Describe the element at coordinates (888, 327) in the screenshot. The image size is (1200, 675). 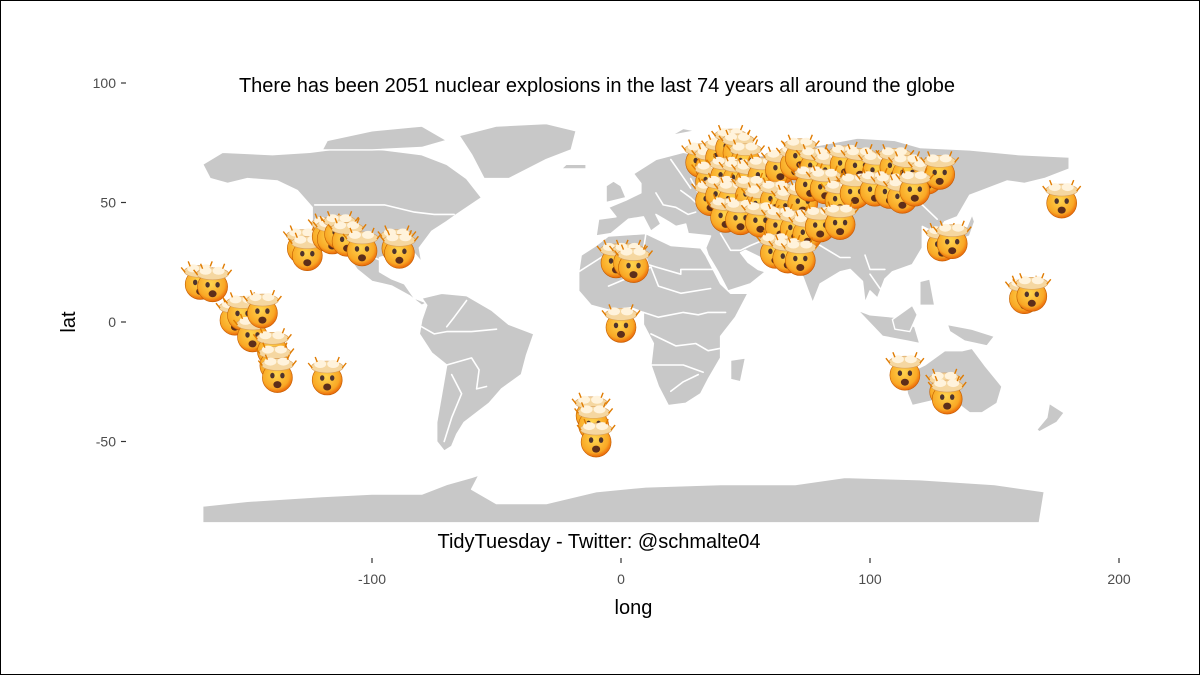
I see `land-southeast-islands` at that location.